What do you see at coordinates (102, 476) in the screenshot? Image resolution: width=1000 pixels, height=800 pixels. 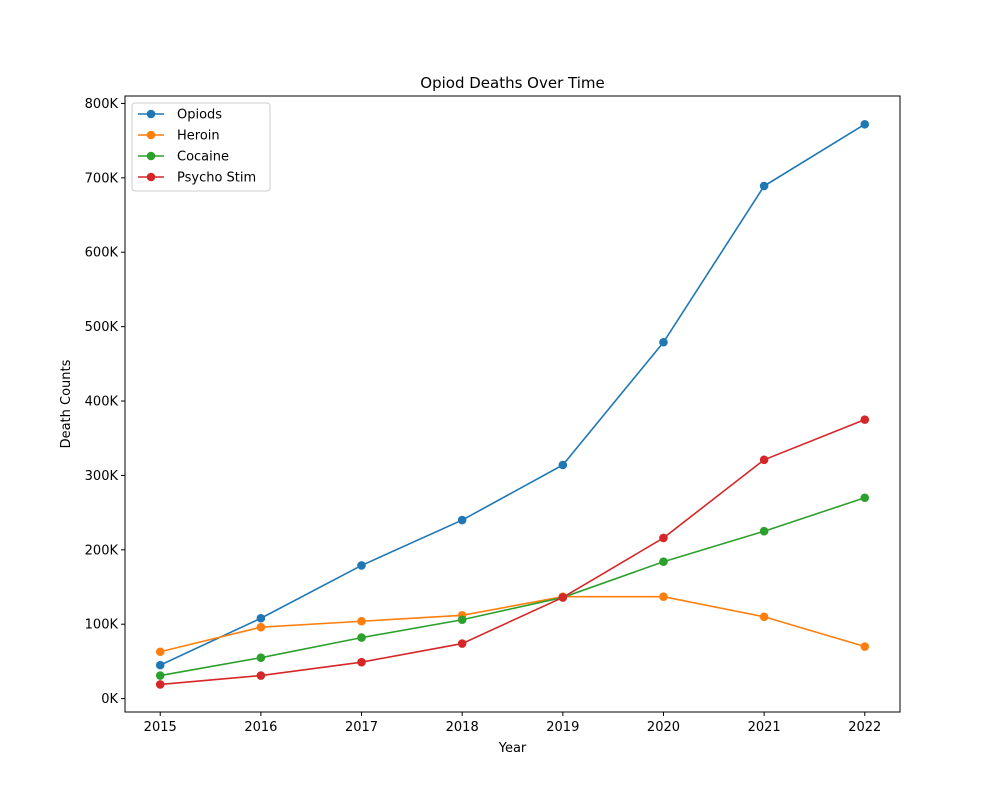 I see `y-tick-label: 300K` at bounding box center [102, 476].